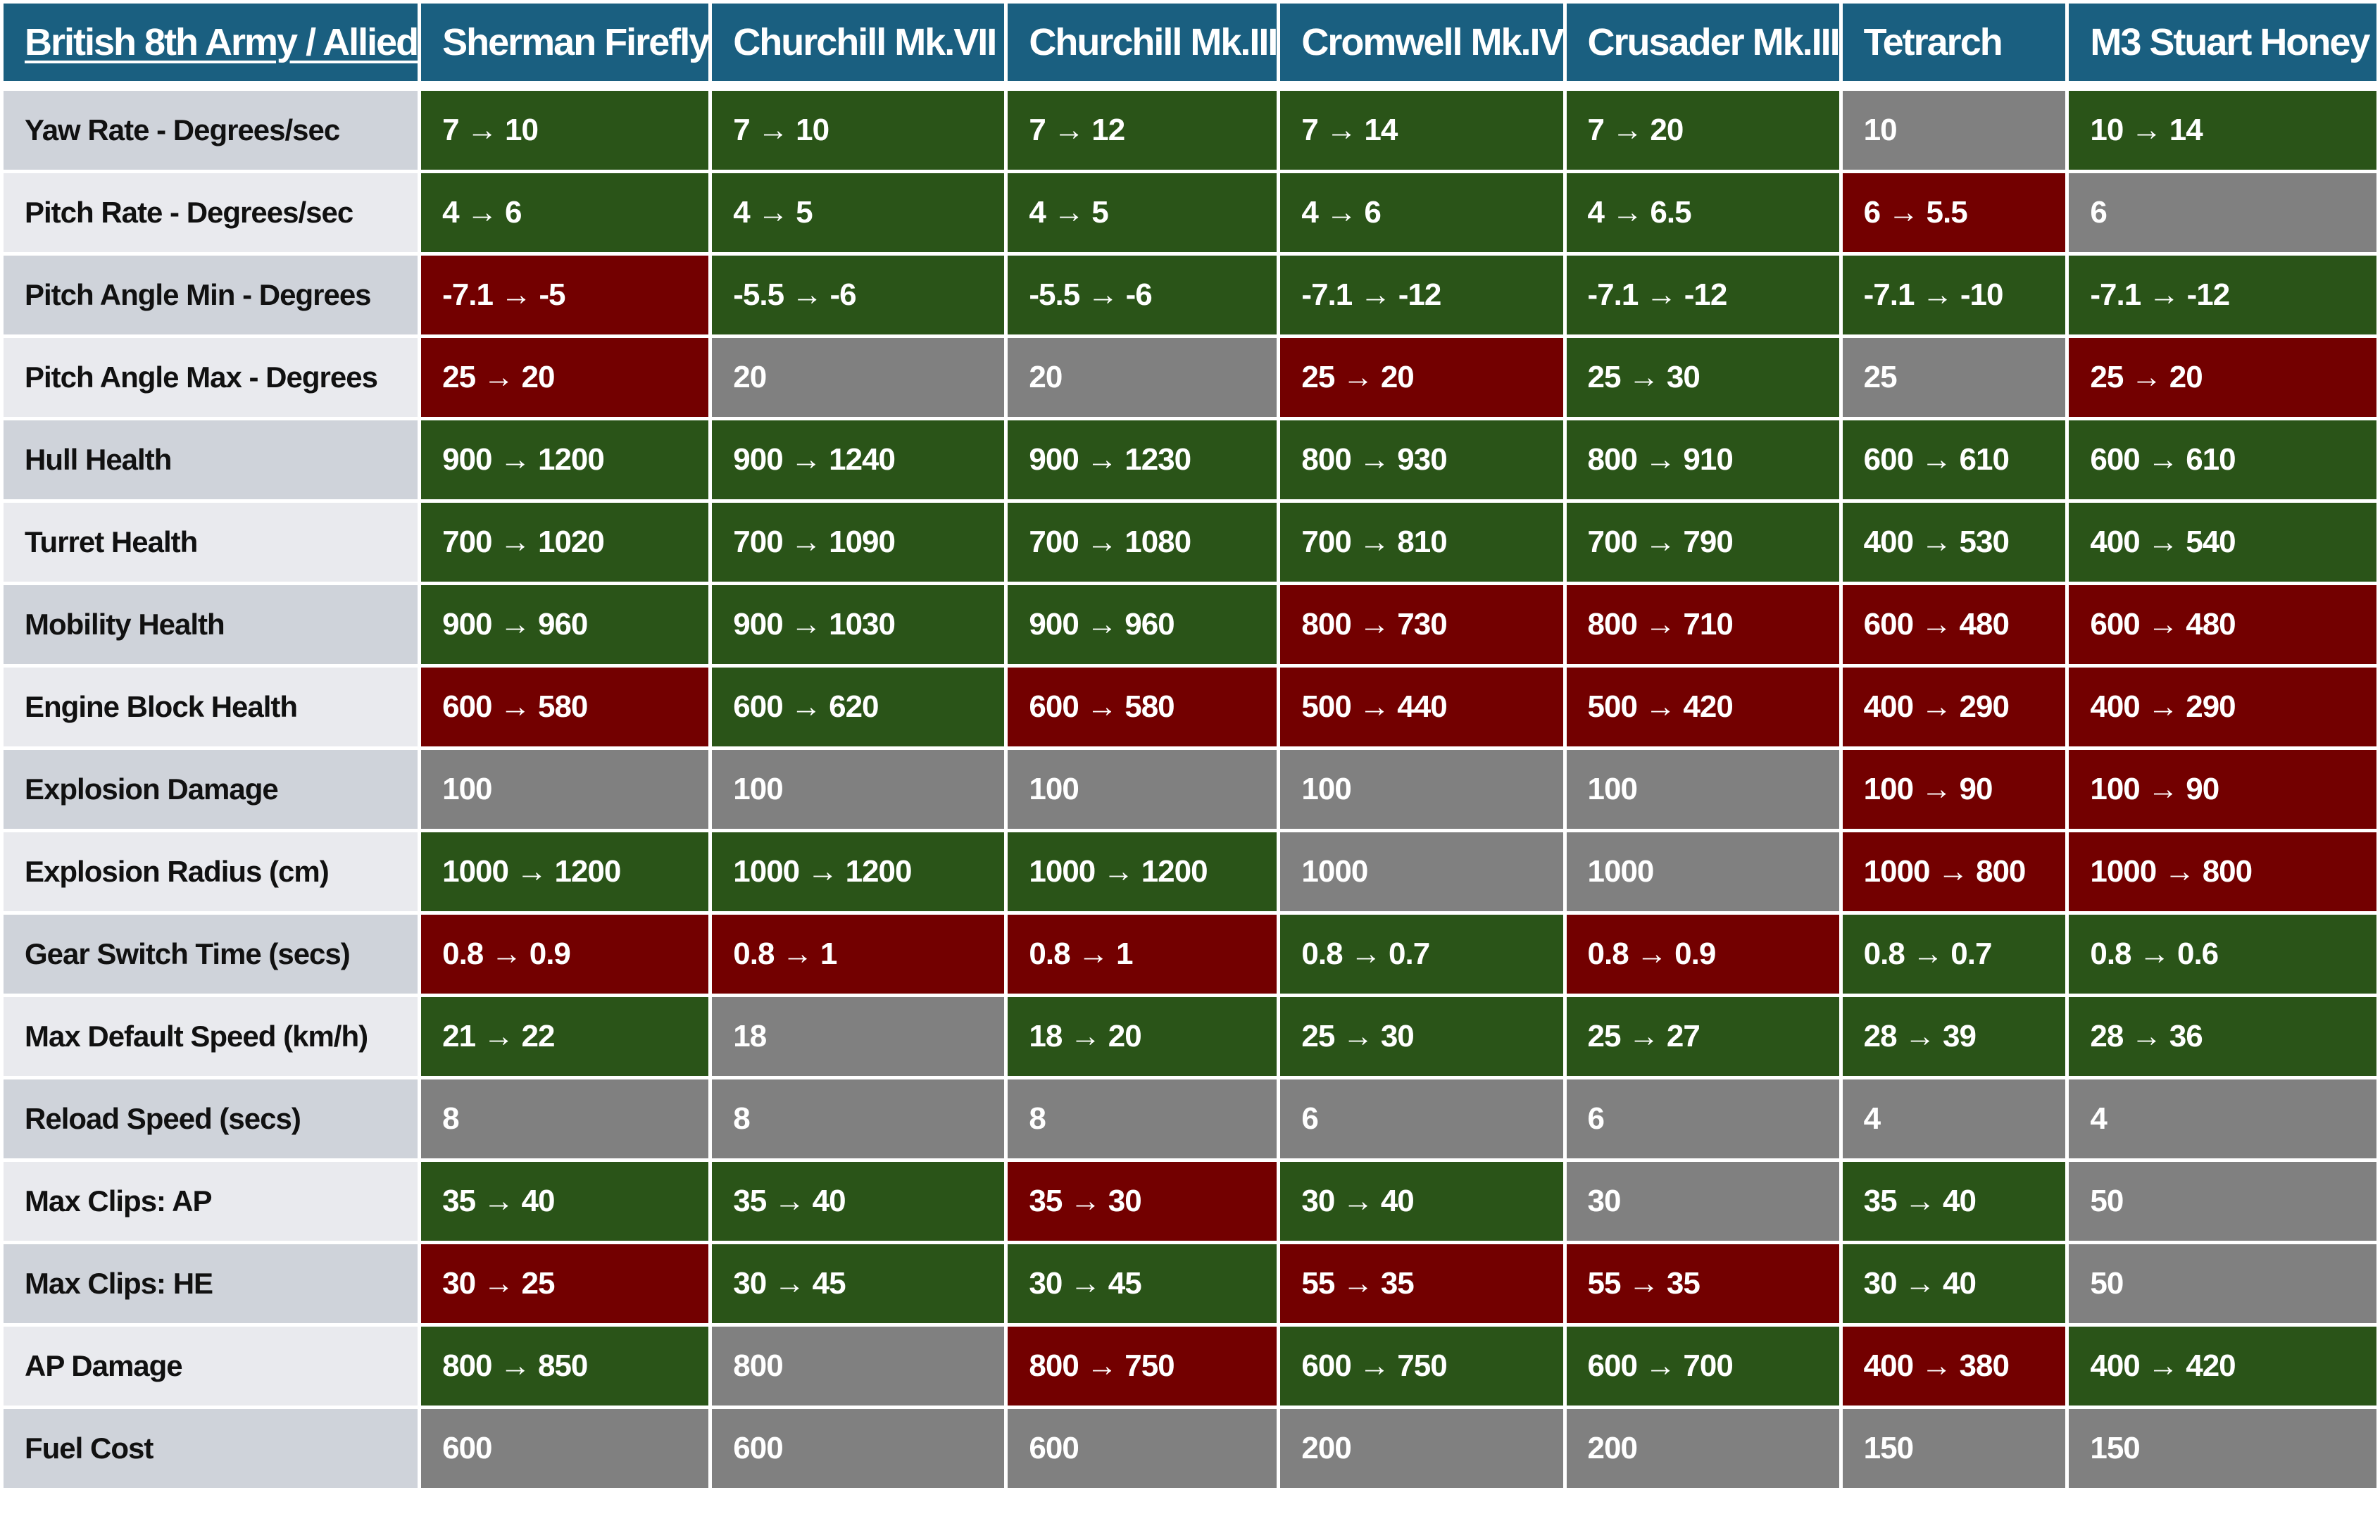 Image resolution: width=2380 pixels, height=1540 pixels. I want to click on stat-cell-worse: 600 → 580, so click(565, 707).